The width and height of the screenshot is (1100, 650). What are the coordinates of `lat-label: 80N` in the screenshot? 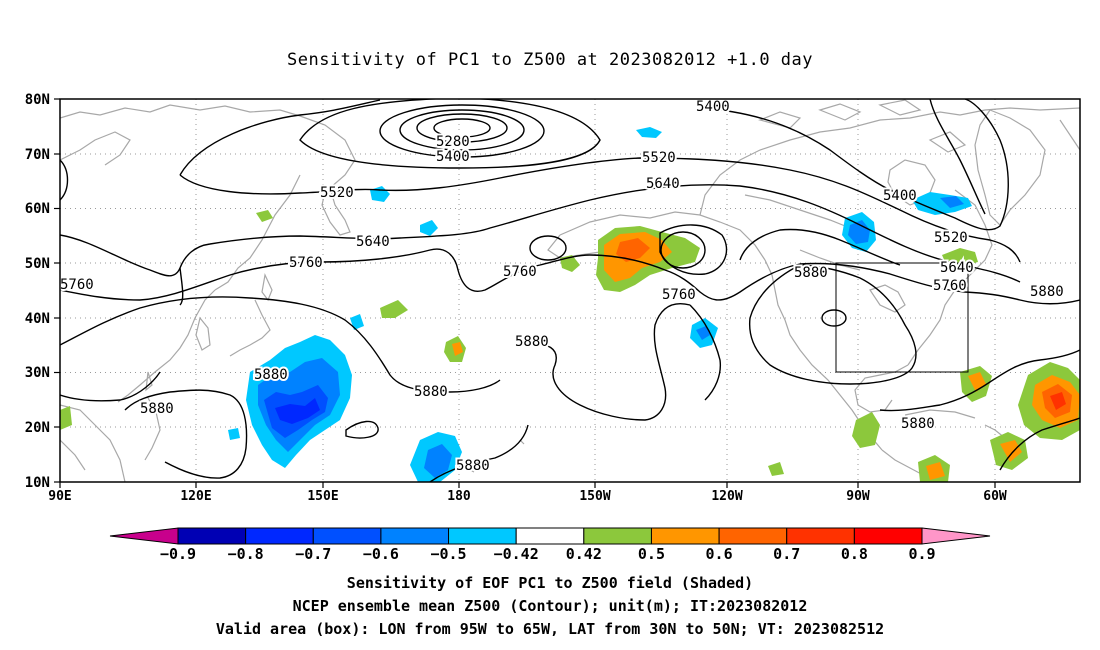 It's located at (37, 100).